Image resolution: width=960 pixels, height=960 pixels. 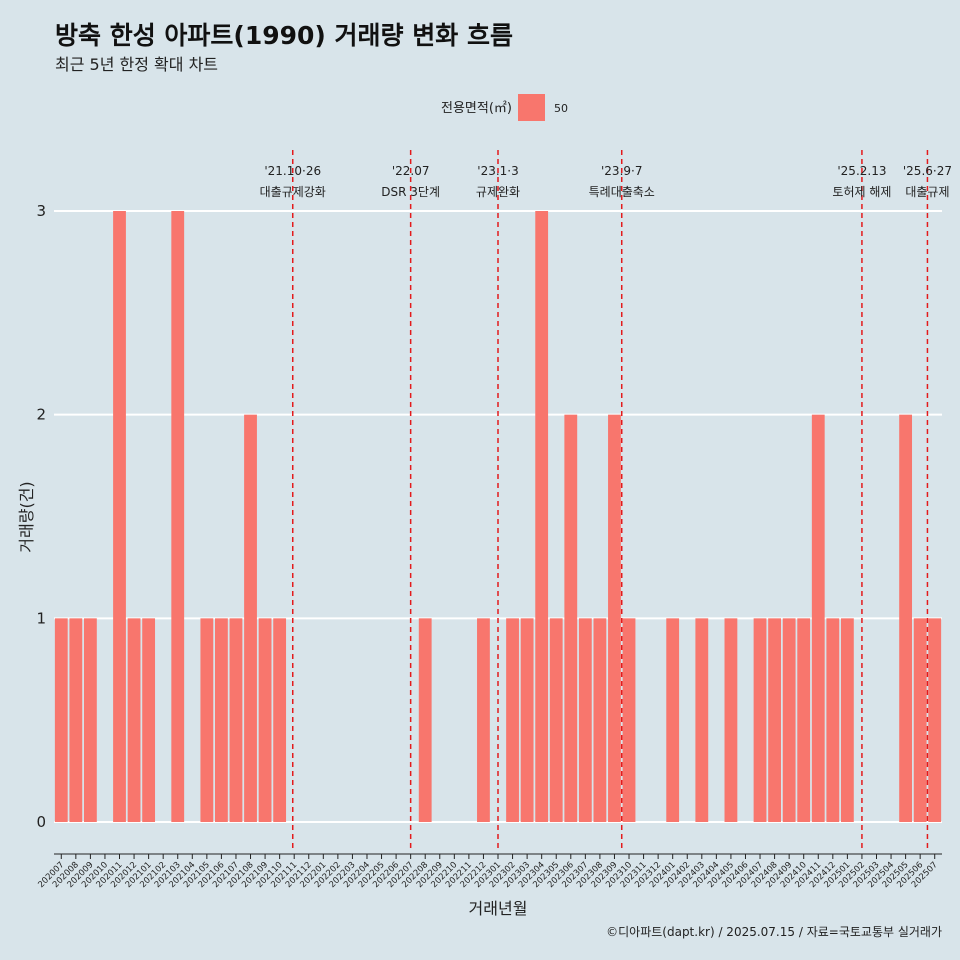 I want to click on event-date-label: '23.1·3, so click(x=497, y=171).